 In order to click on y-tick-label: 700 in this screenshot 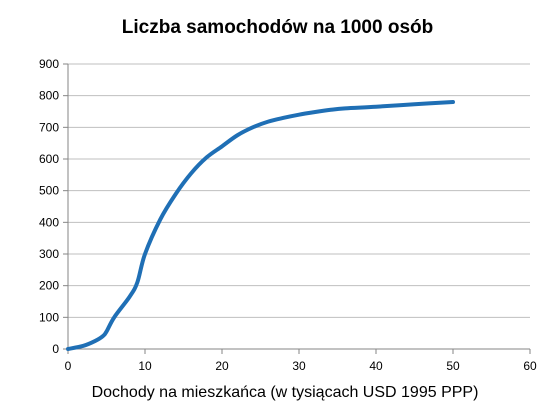, I will do `click(49, 127)`.